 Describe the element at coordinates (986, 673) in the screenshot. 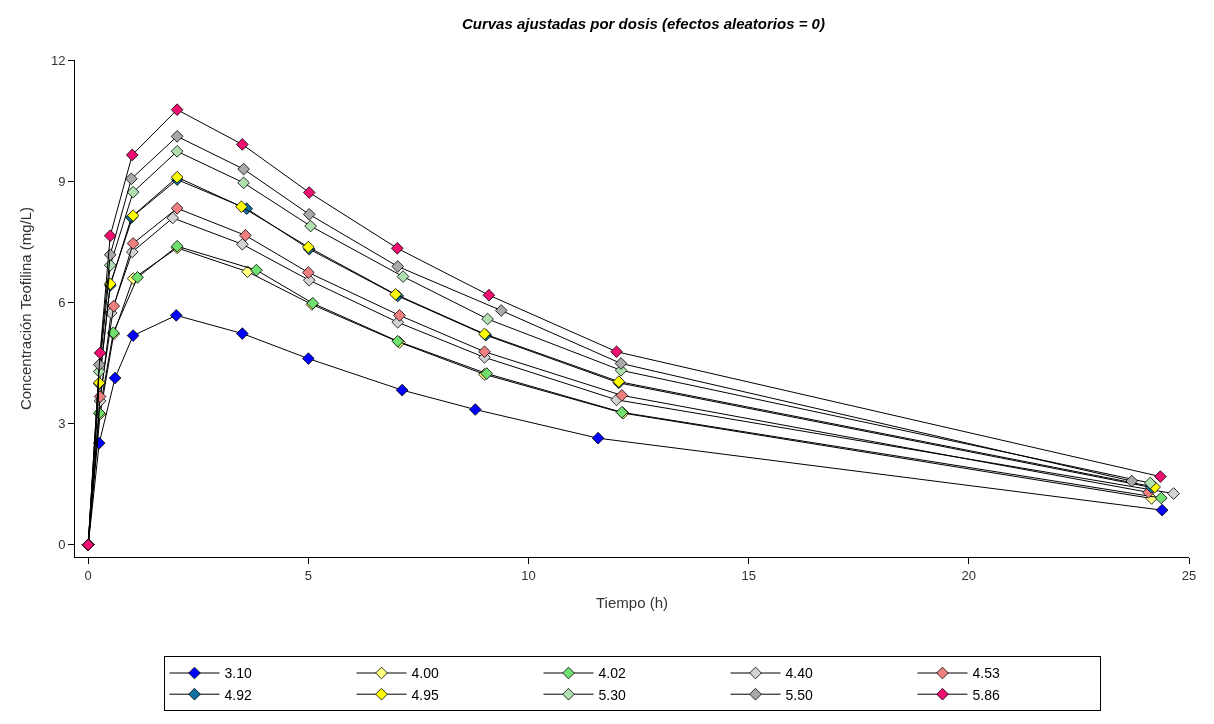

I see `legend-label: 4.53` at that location.